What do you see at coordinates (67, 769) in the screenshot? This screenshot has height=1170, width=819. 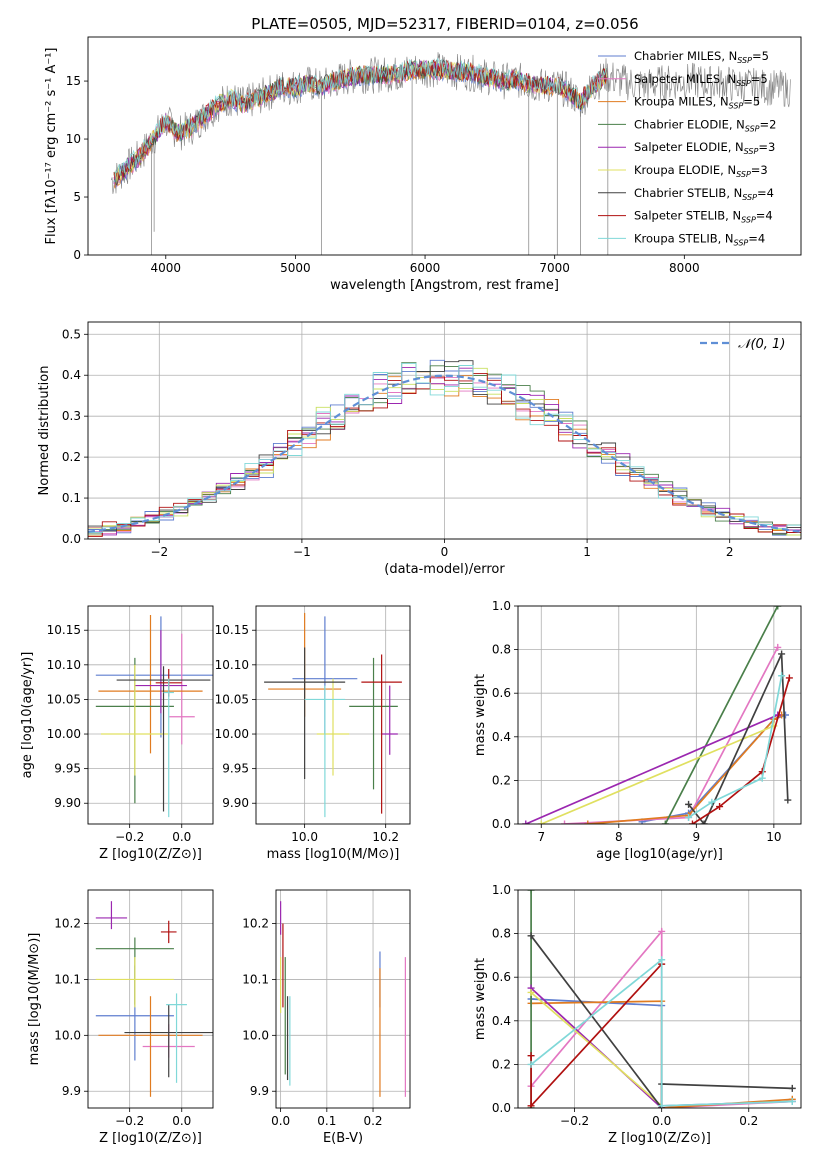 I see `y-tick-label: 9.95` at bounding box center [67, 769].